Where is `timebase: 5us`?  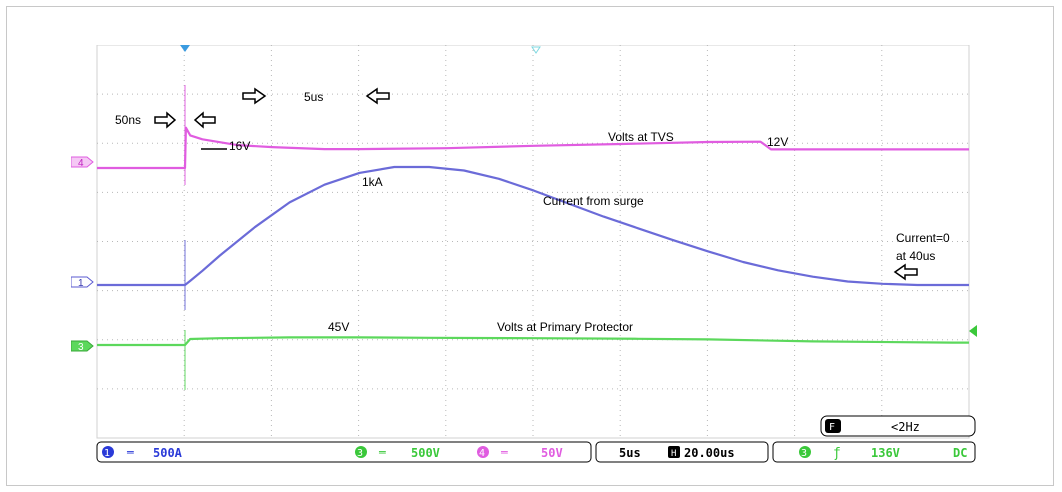 timebase: 5us is located at coordinates (630, 453).